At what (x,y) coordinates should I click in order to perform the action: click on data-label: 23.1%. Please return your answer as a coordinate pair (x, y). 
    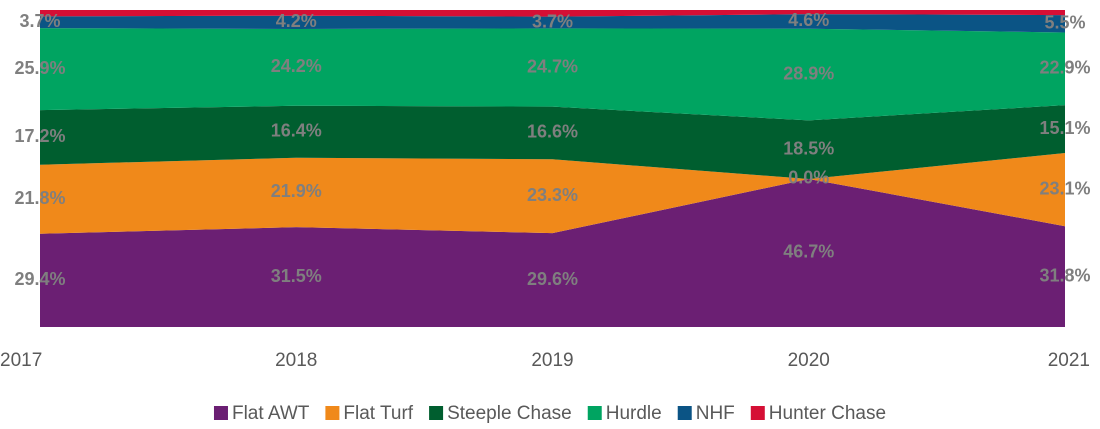
    Looking at the image, I should click on (1064, 188).